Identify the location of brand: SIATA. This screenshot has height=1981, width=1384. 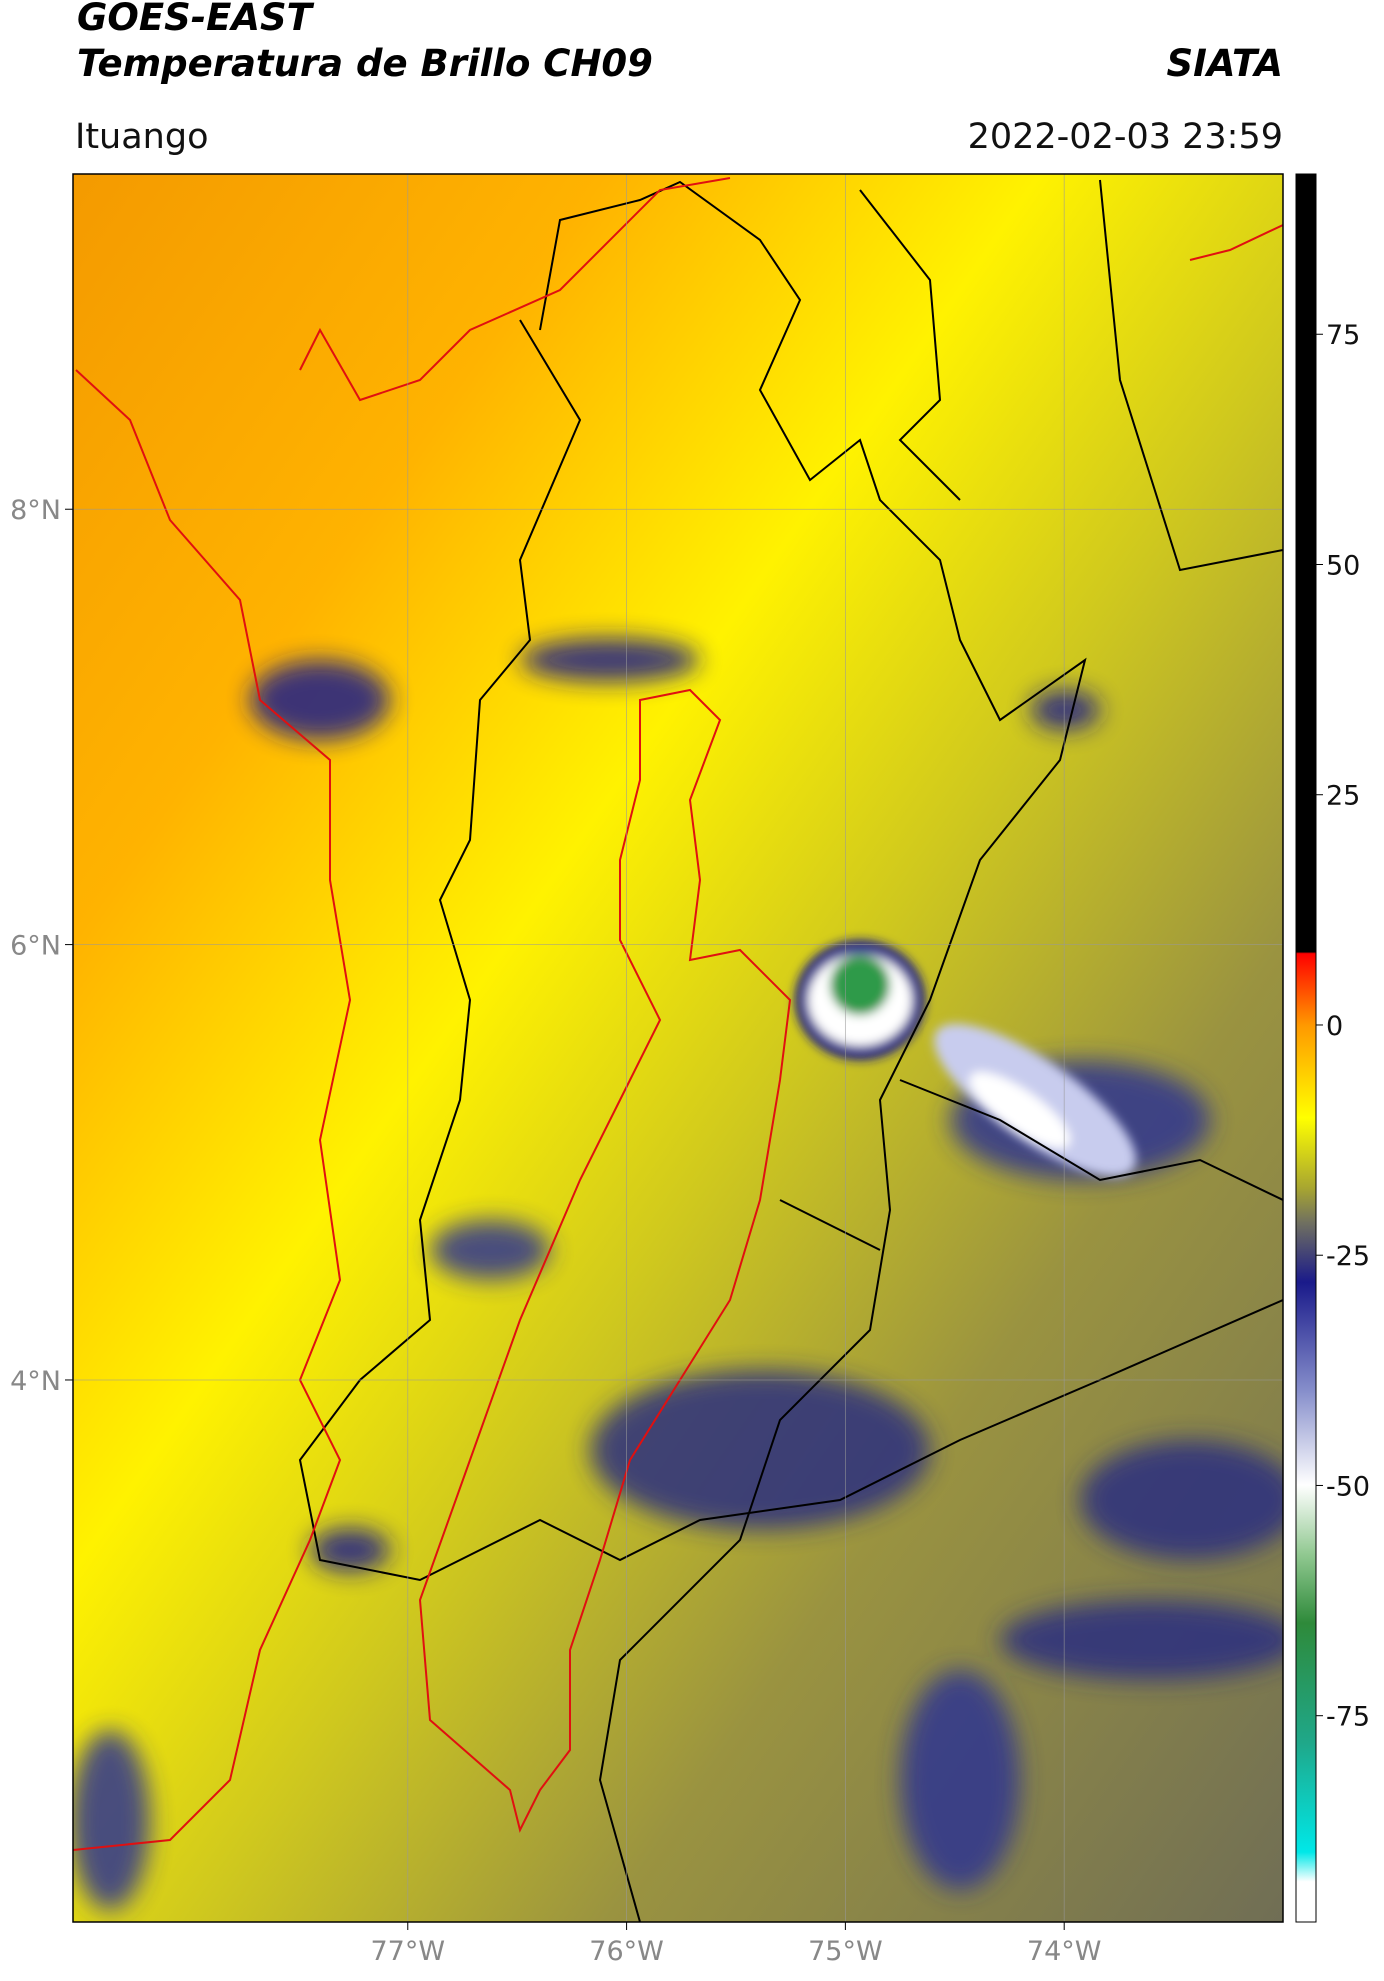
(1224, 63).